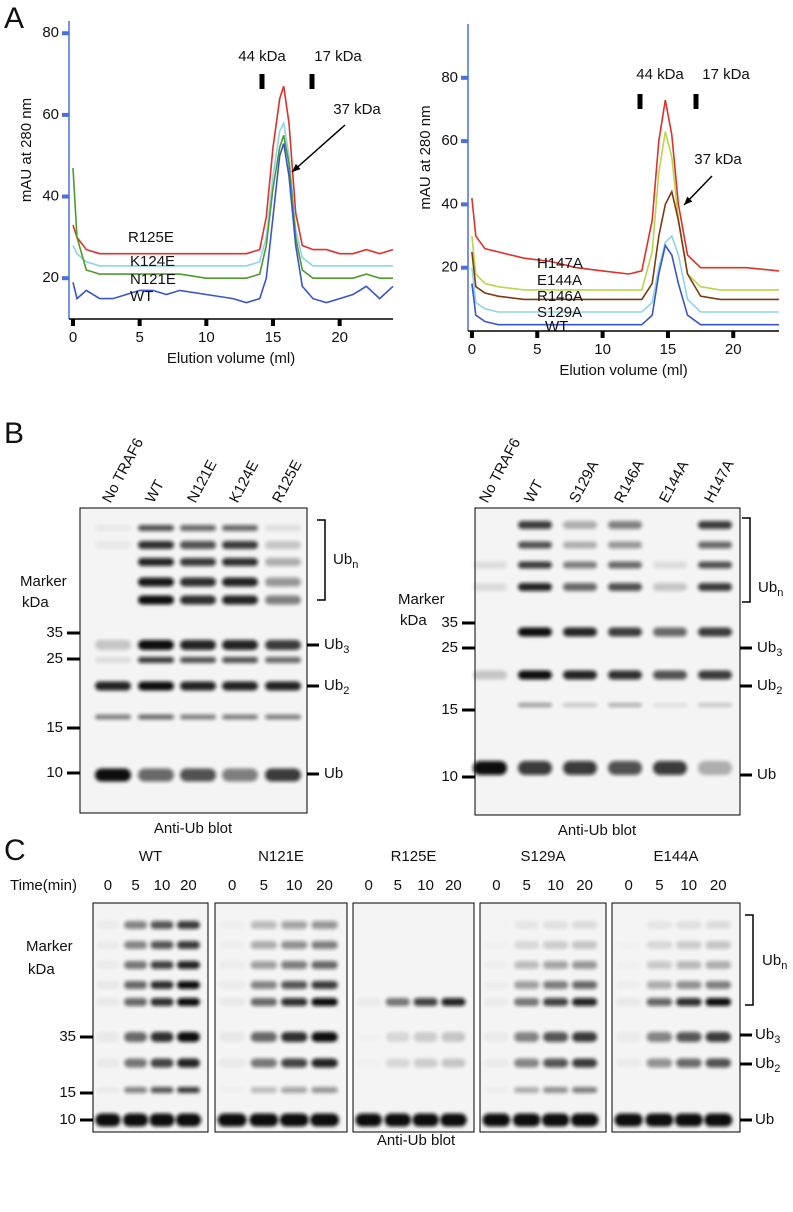 The width and height of the screenshot is (793, 1212). Describe the element at coordinates (281, 856) in the screenshot. I see `group-label: N121E` at that location.